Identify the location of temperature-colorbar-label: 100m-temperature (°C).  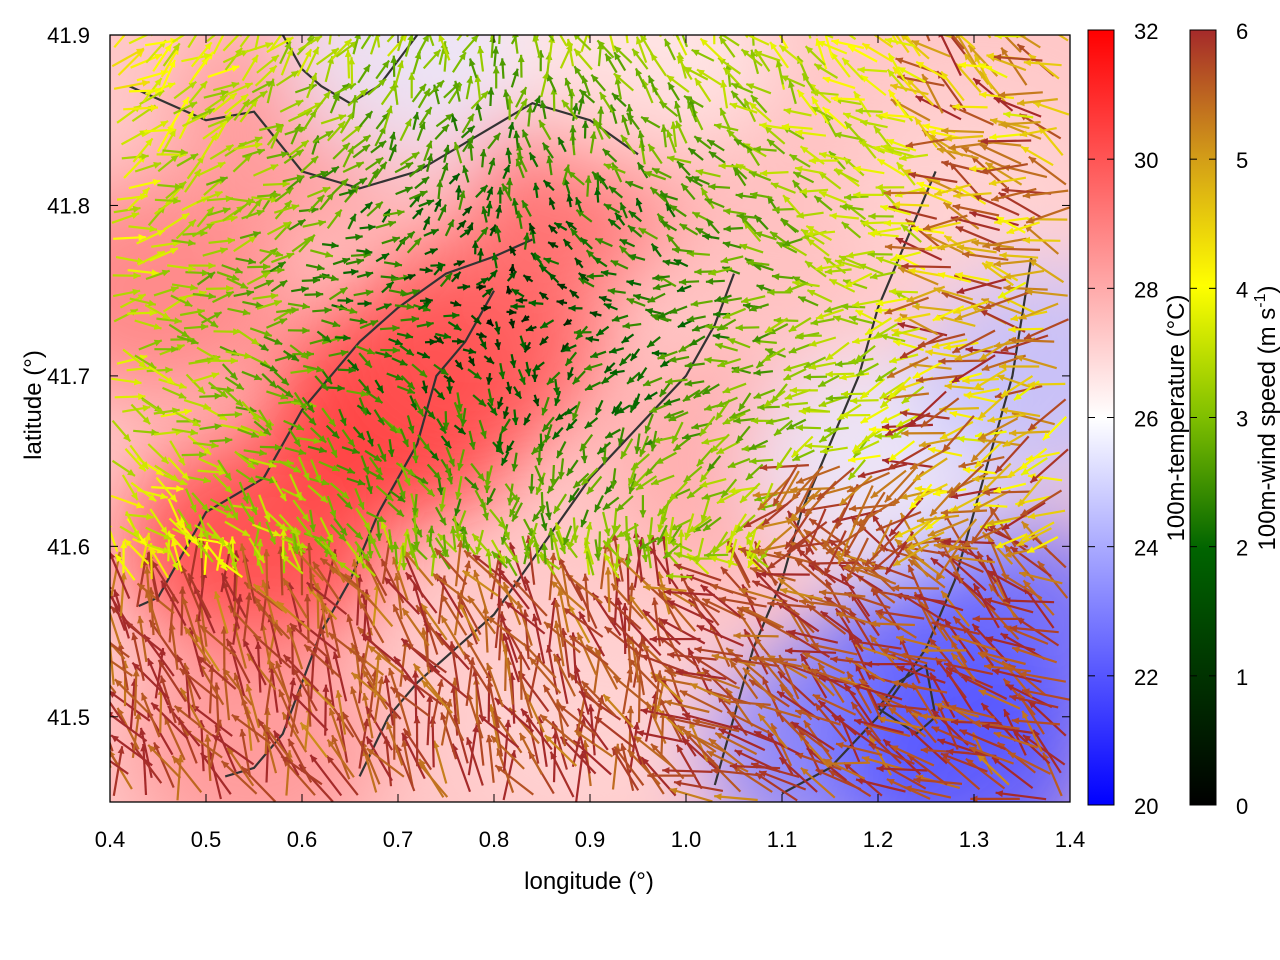
(1176, 417).